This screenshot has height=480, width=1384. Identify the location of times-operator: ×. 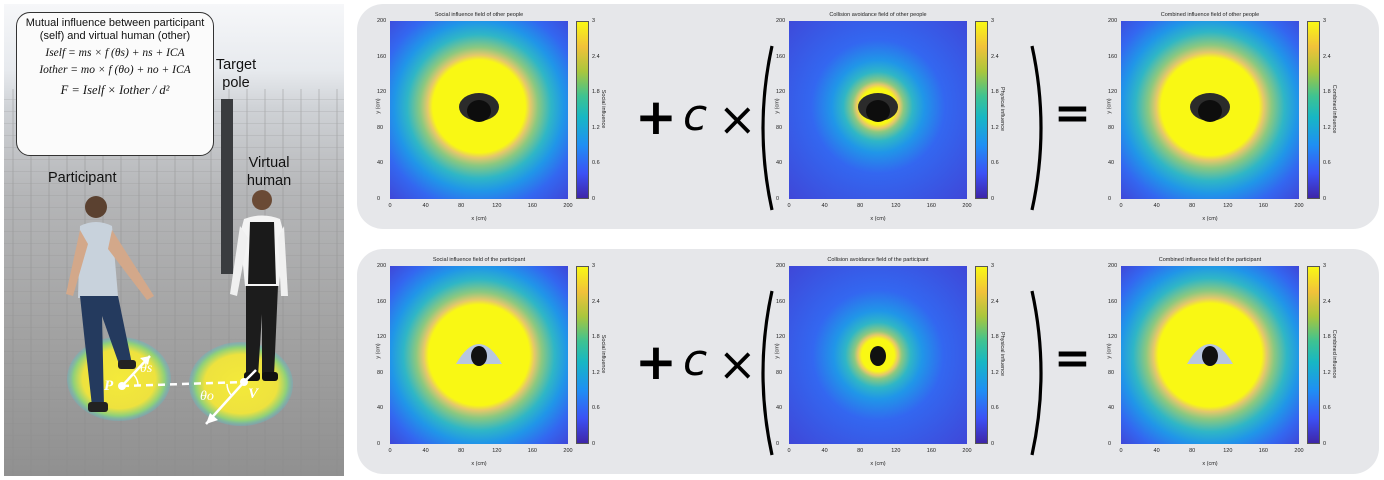
(737, 119).